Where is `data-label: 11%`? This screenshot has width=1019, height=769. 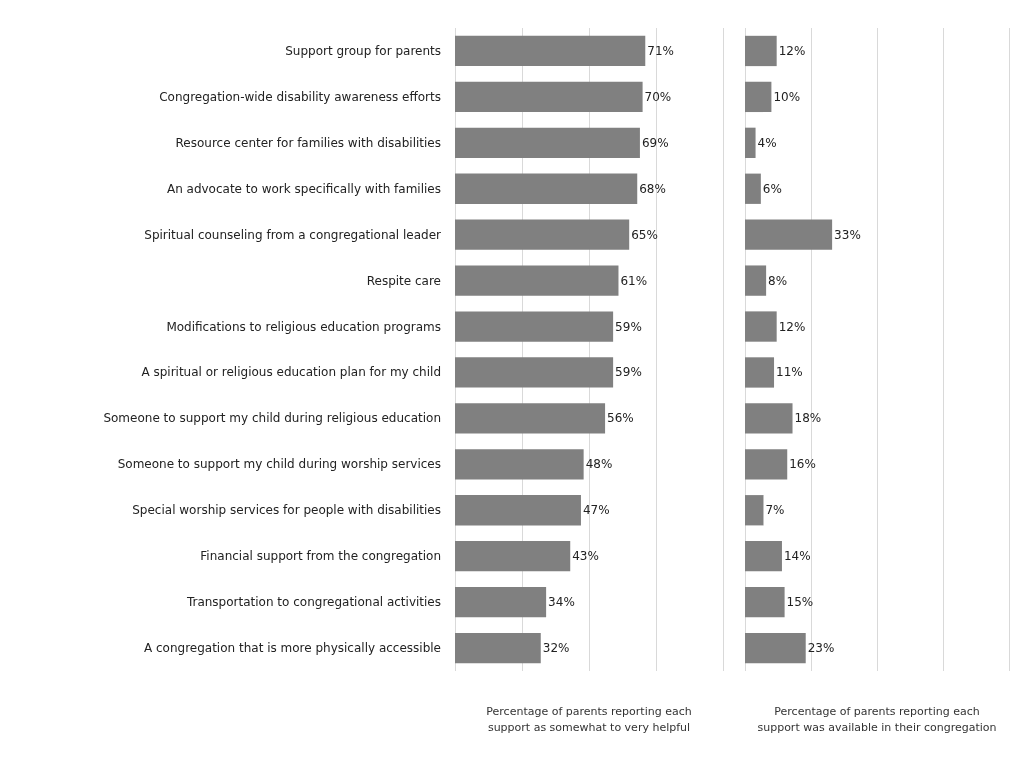
data-label: 11% is located at coordinates (789, 372).